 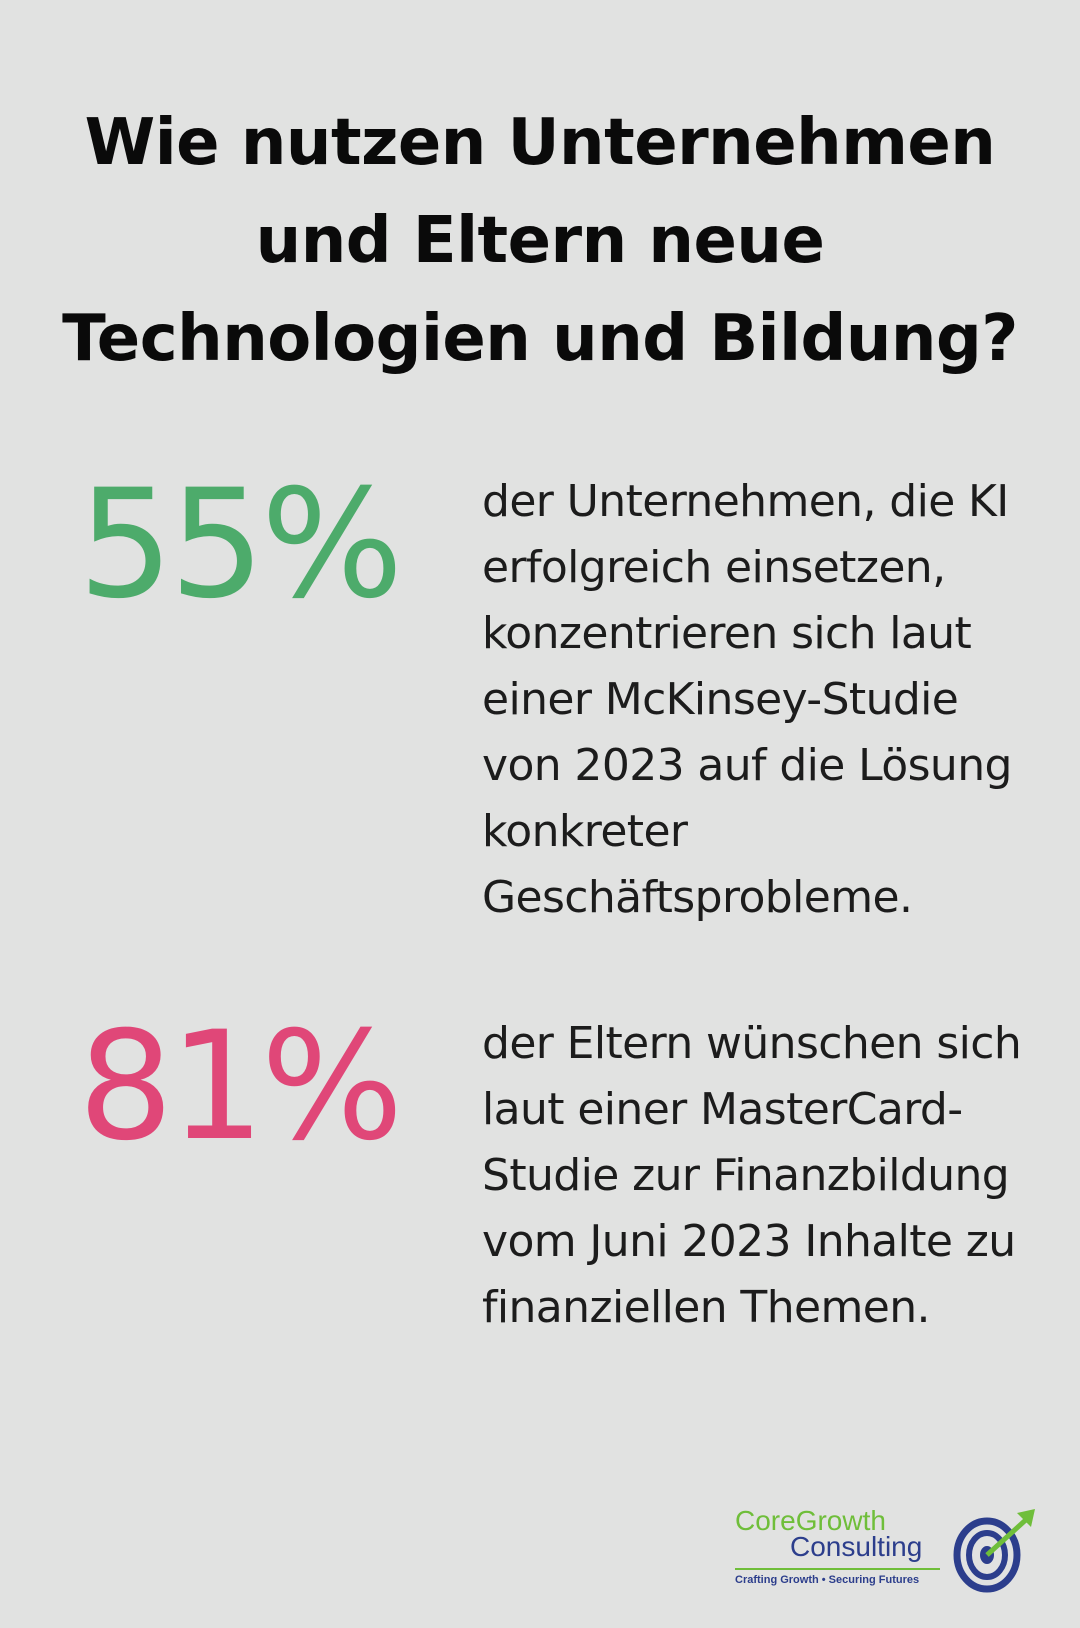 I want to click on logo-tagline: Crafting Growth • Securing Futures, so click(x=827, y=1580).